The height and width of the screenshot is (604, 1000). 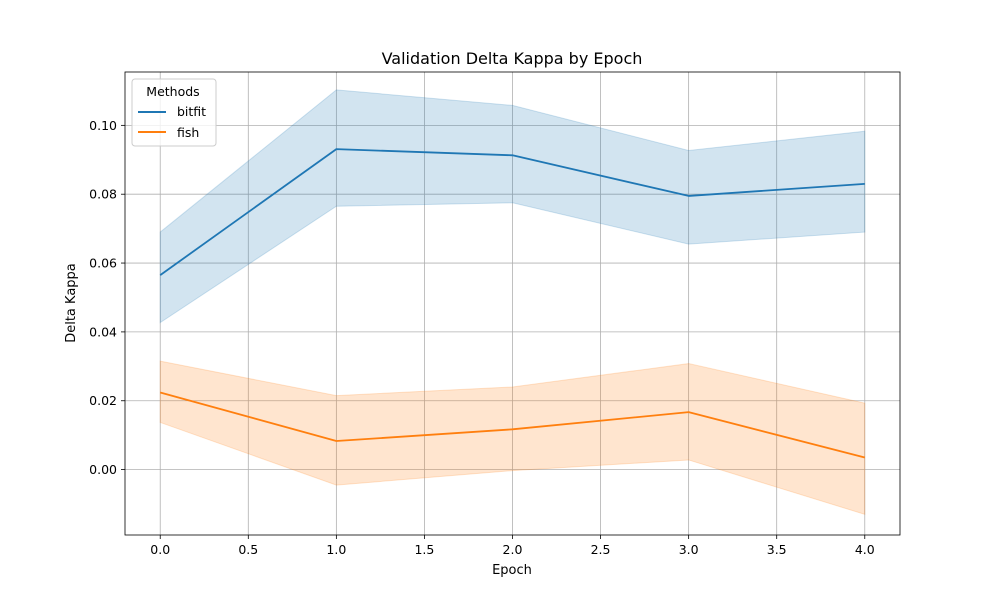 What do you see at coordinates (71, 303) in the screenshot?
I see `y-axis-label: Delta Kappa` at bounding box center [71, 303].